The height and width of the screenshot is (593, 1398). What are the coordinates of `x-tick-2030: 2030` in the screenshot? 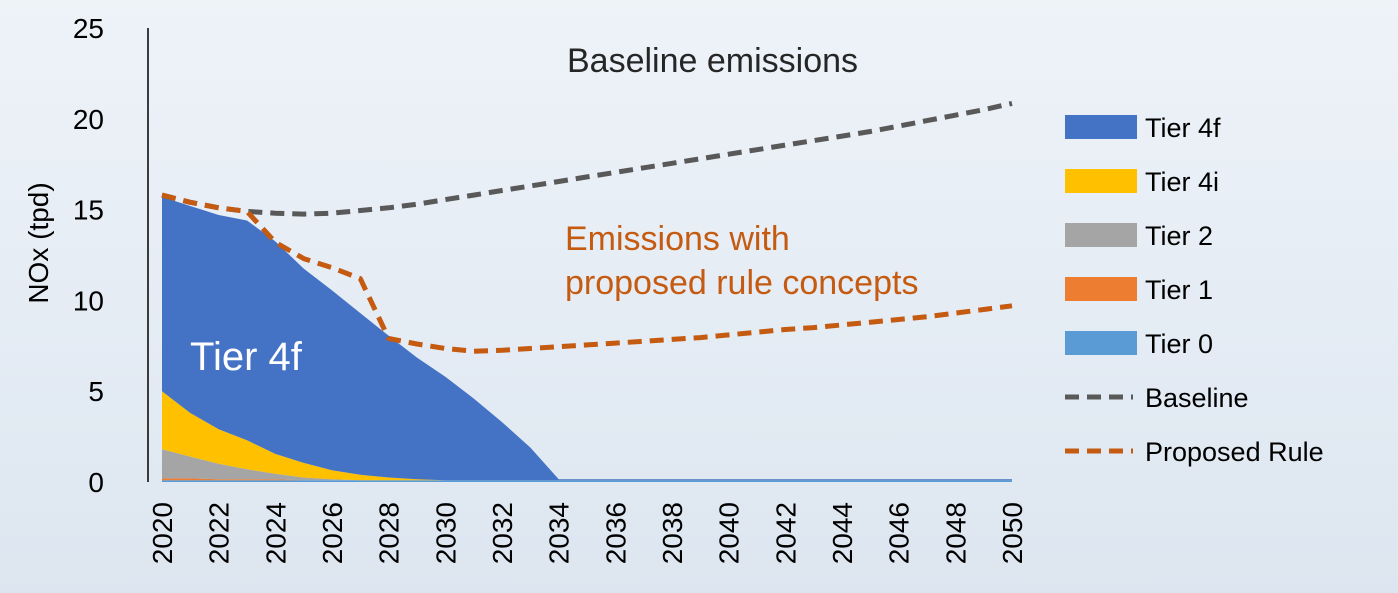 It's located at (445, 533).